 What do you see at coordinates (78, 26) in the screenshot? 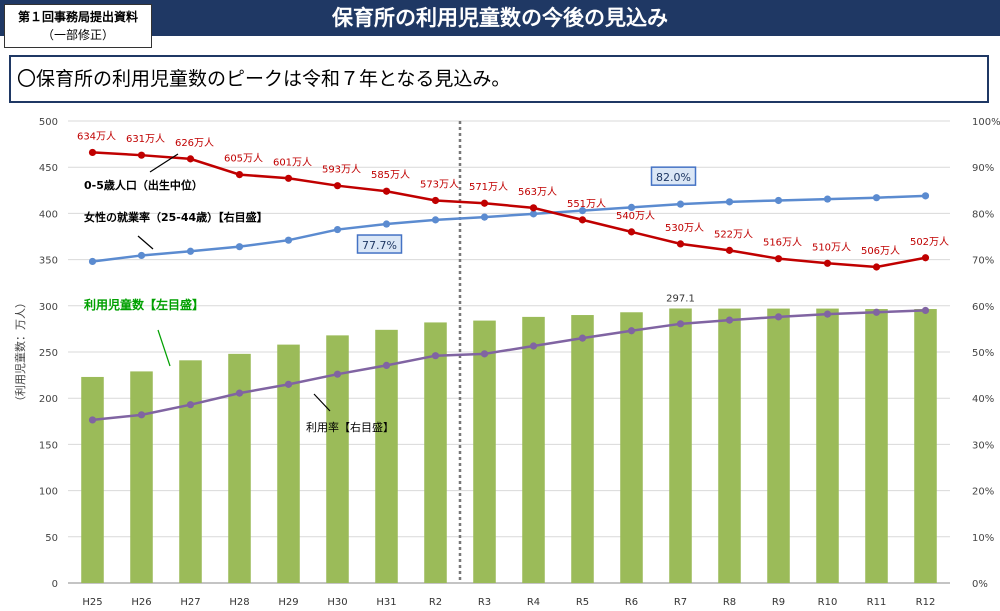
I see `document-badge: 第１回事務局提出資料 （一部修正）` at bounding box center [78, 26].